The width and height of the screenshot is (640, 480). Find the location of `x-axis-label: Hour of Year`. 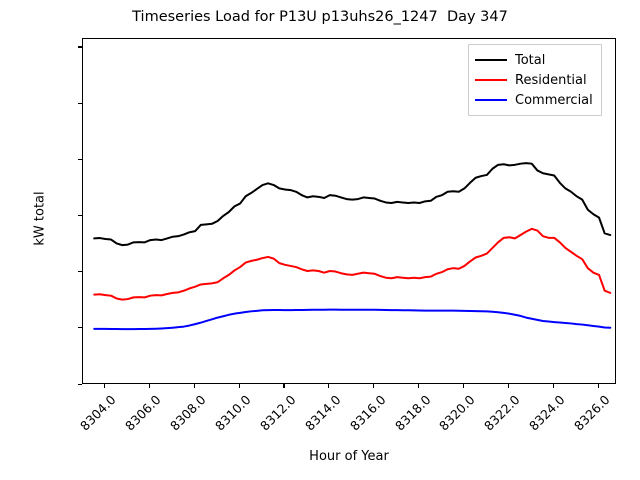

x-axis-label: Hour of Year is located at coordinates (349, 456).